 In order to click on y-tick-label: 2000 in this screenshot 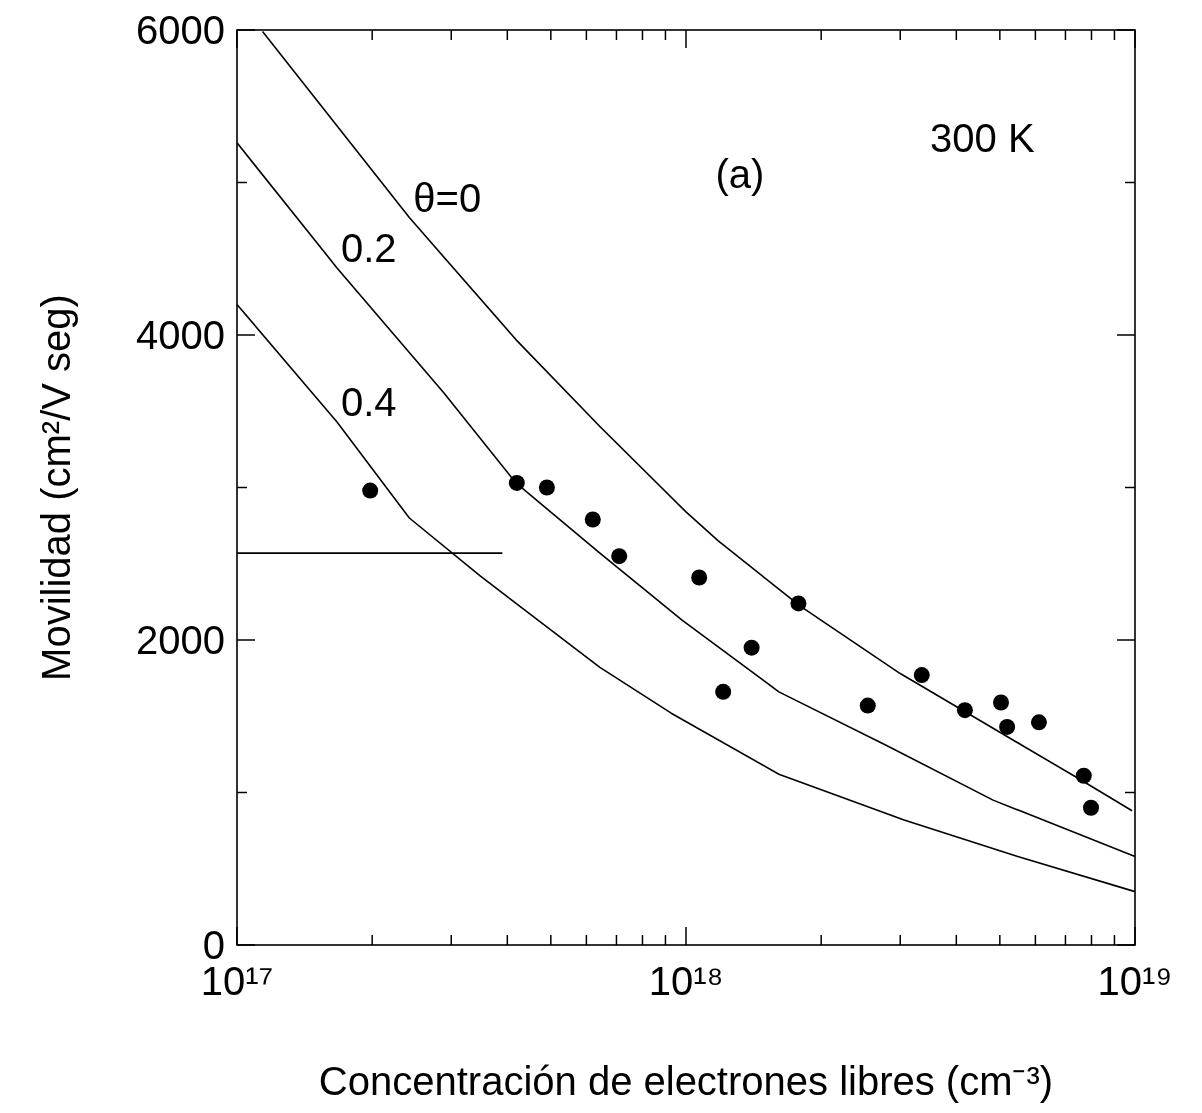, I will do `click(180, 640)`.